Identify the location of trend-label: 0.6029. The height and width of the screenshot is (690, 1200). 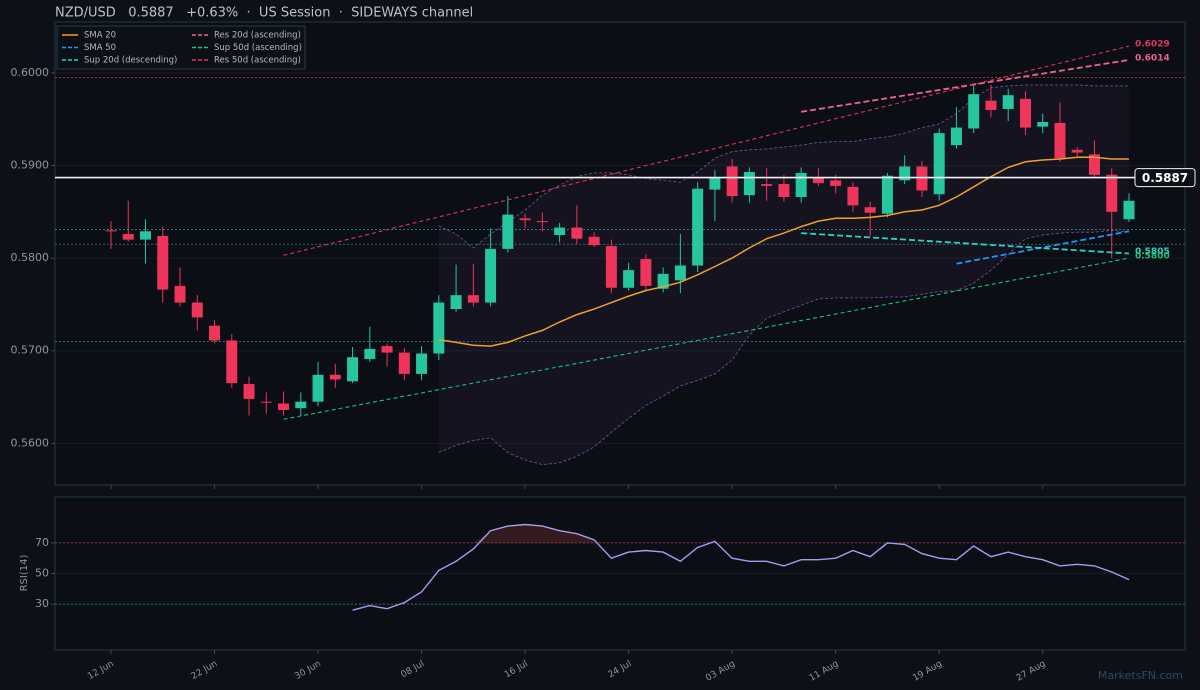
(1152, 45).